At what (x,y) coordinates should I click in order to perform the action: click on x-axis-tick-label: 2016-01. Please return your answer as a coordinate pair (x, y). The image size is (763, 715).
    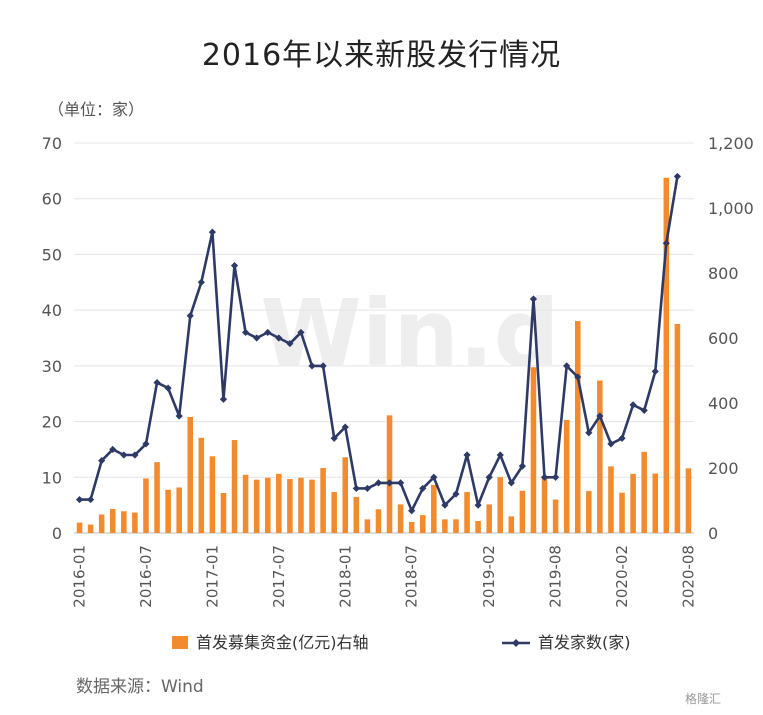
    Looking at the image, I should click on (80, 576).